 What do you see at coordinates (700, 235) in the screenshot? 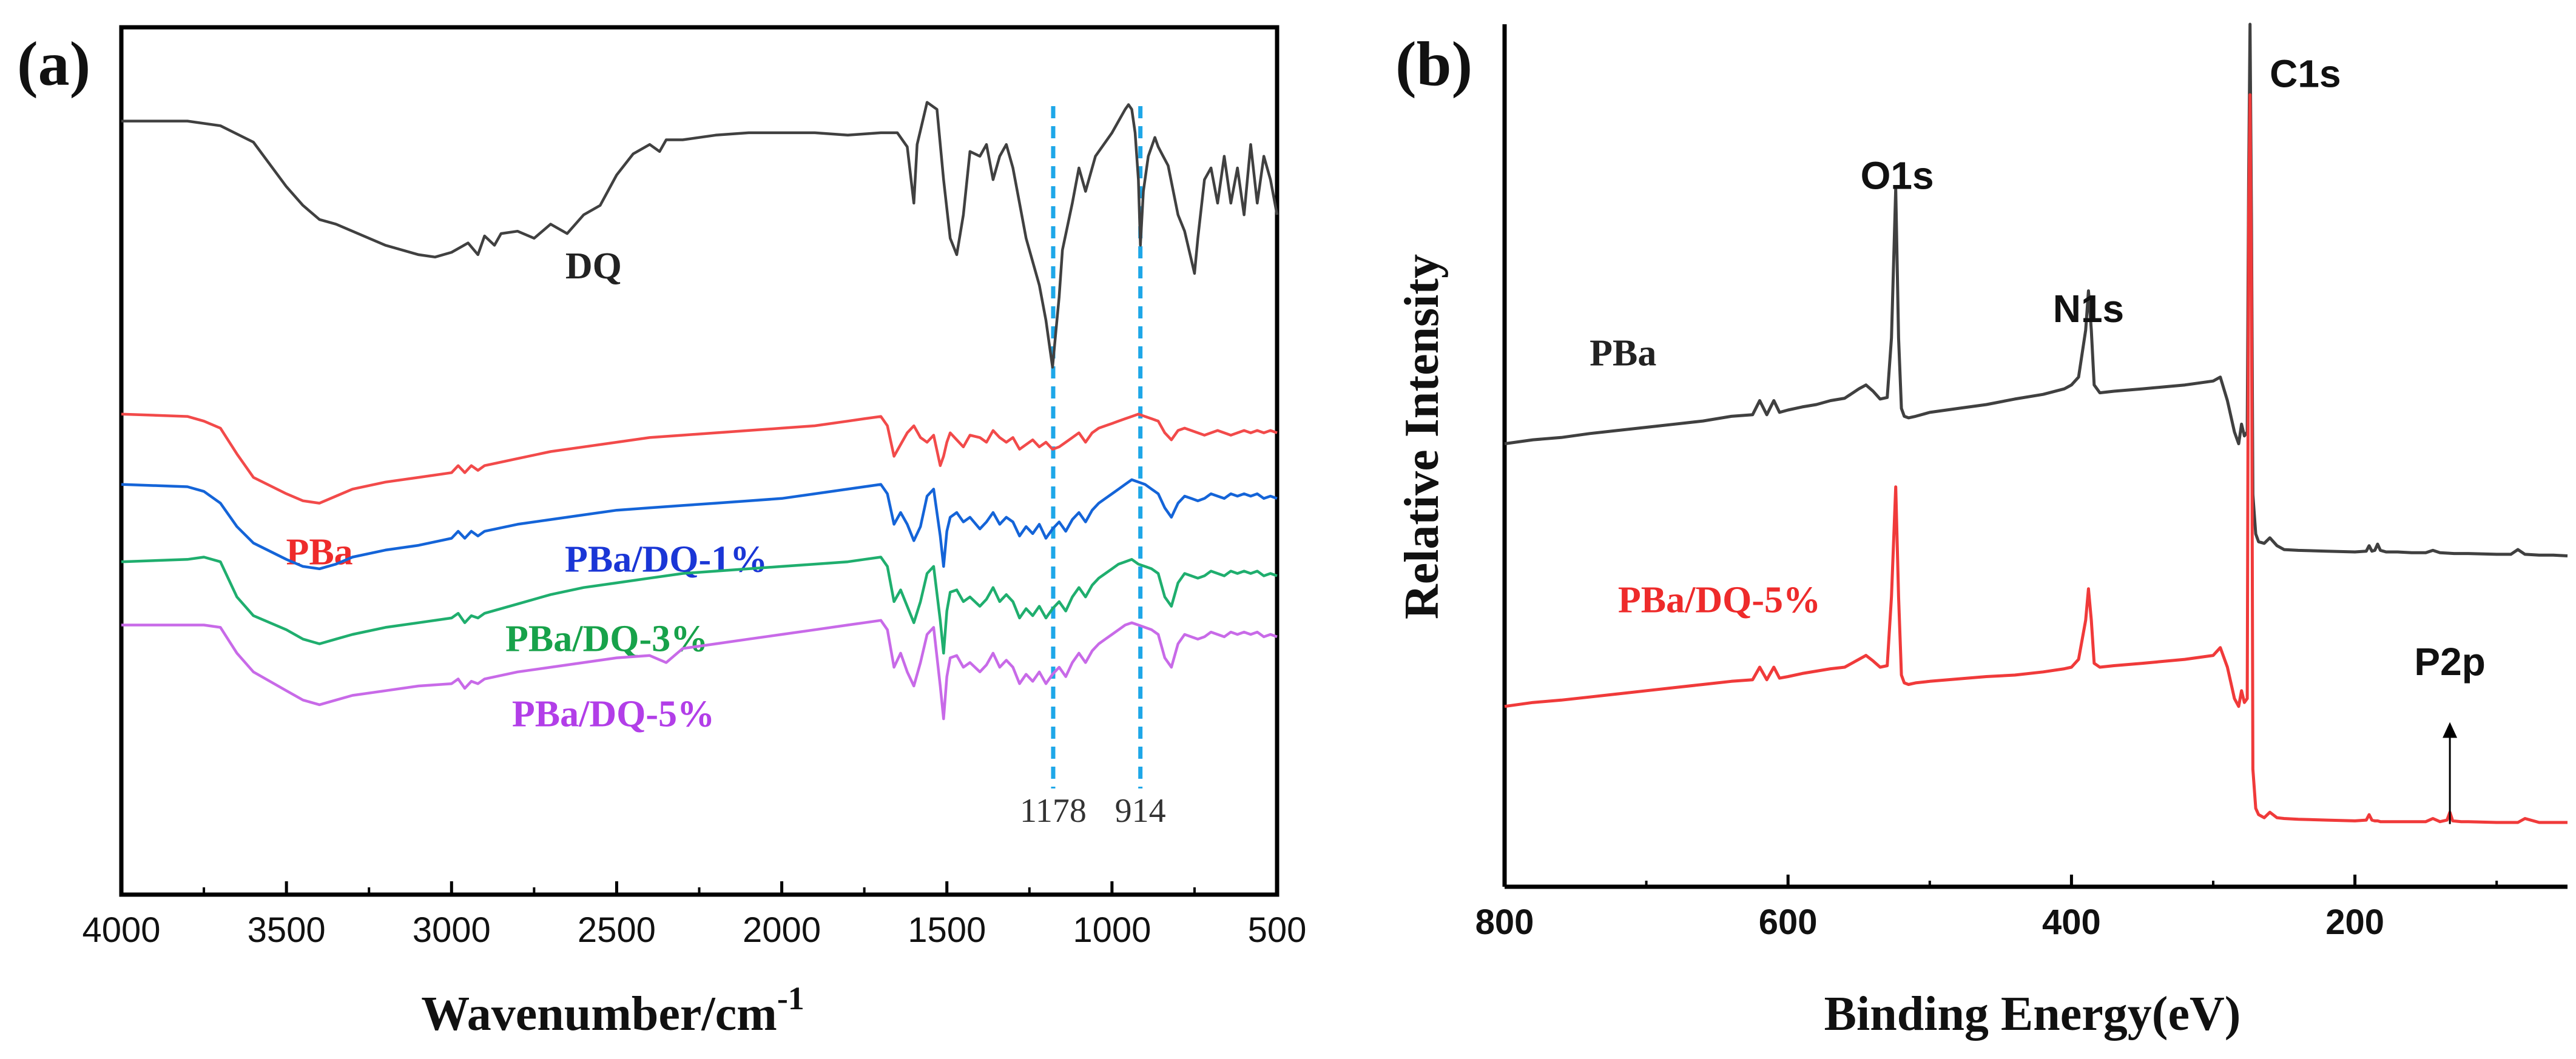
I see `series-line-dq` at bounding box center [700, 235].